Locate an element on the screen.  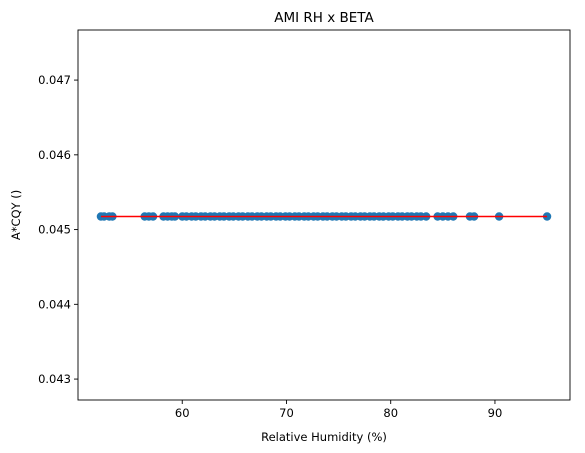
y-axis-ticks: 0.043 0.044 0.045 0.046 0.047 is located at coordinates (58, 229).